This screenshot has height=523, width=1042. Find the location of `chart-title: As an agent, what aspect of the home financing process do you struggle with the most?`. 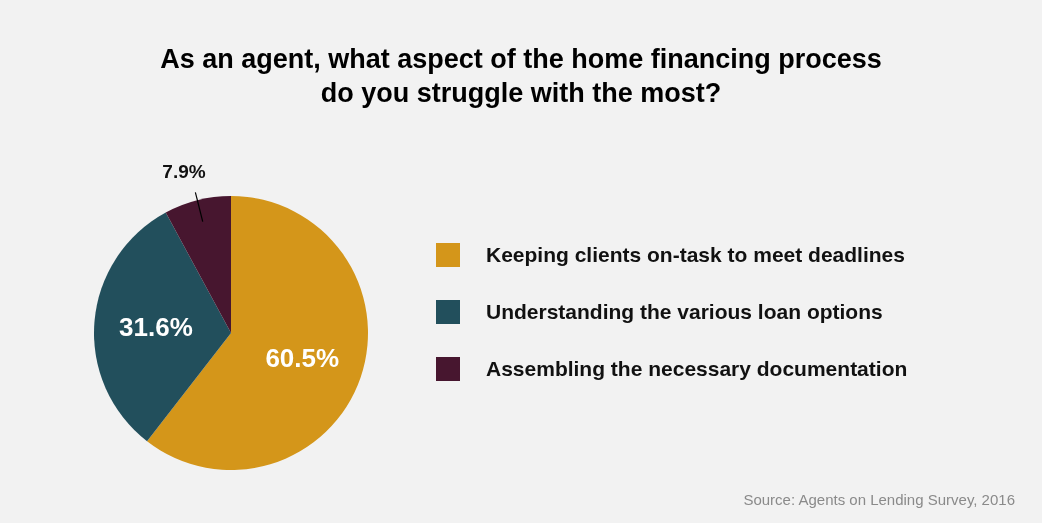

chart-title: As an agent, what aspect of the home financing process do you struggle with the most? is located at coordinates (521, 76).